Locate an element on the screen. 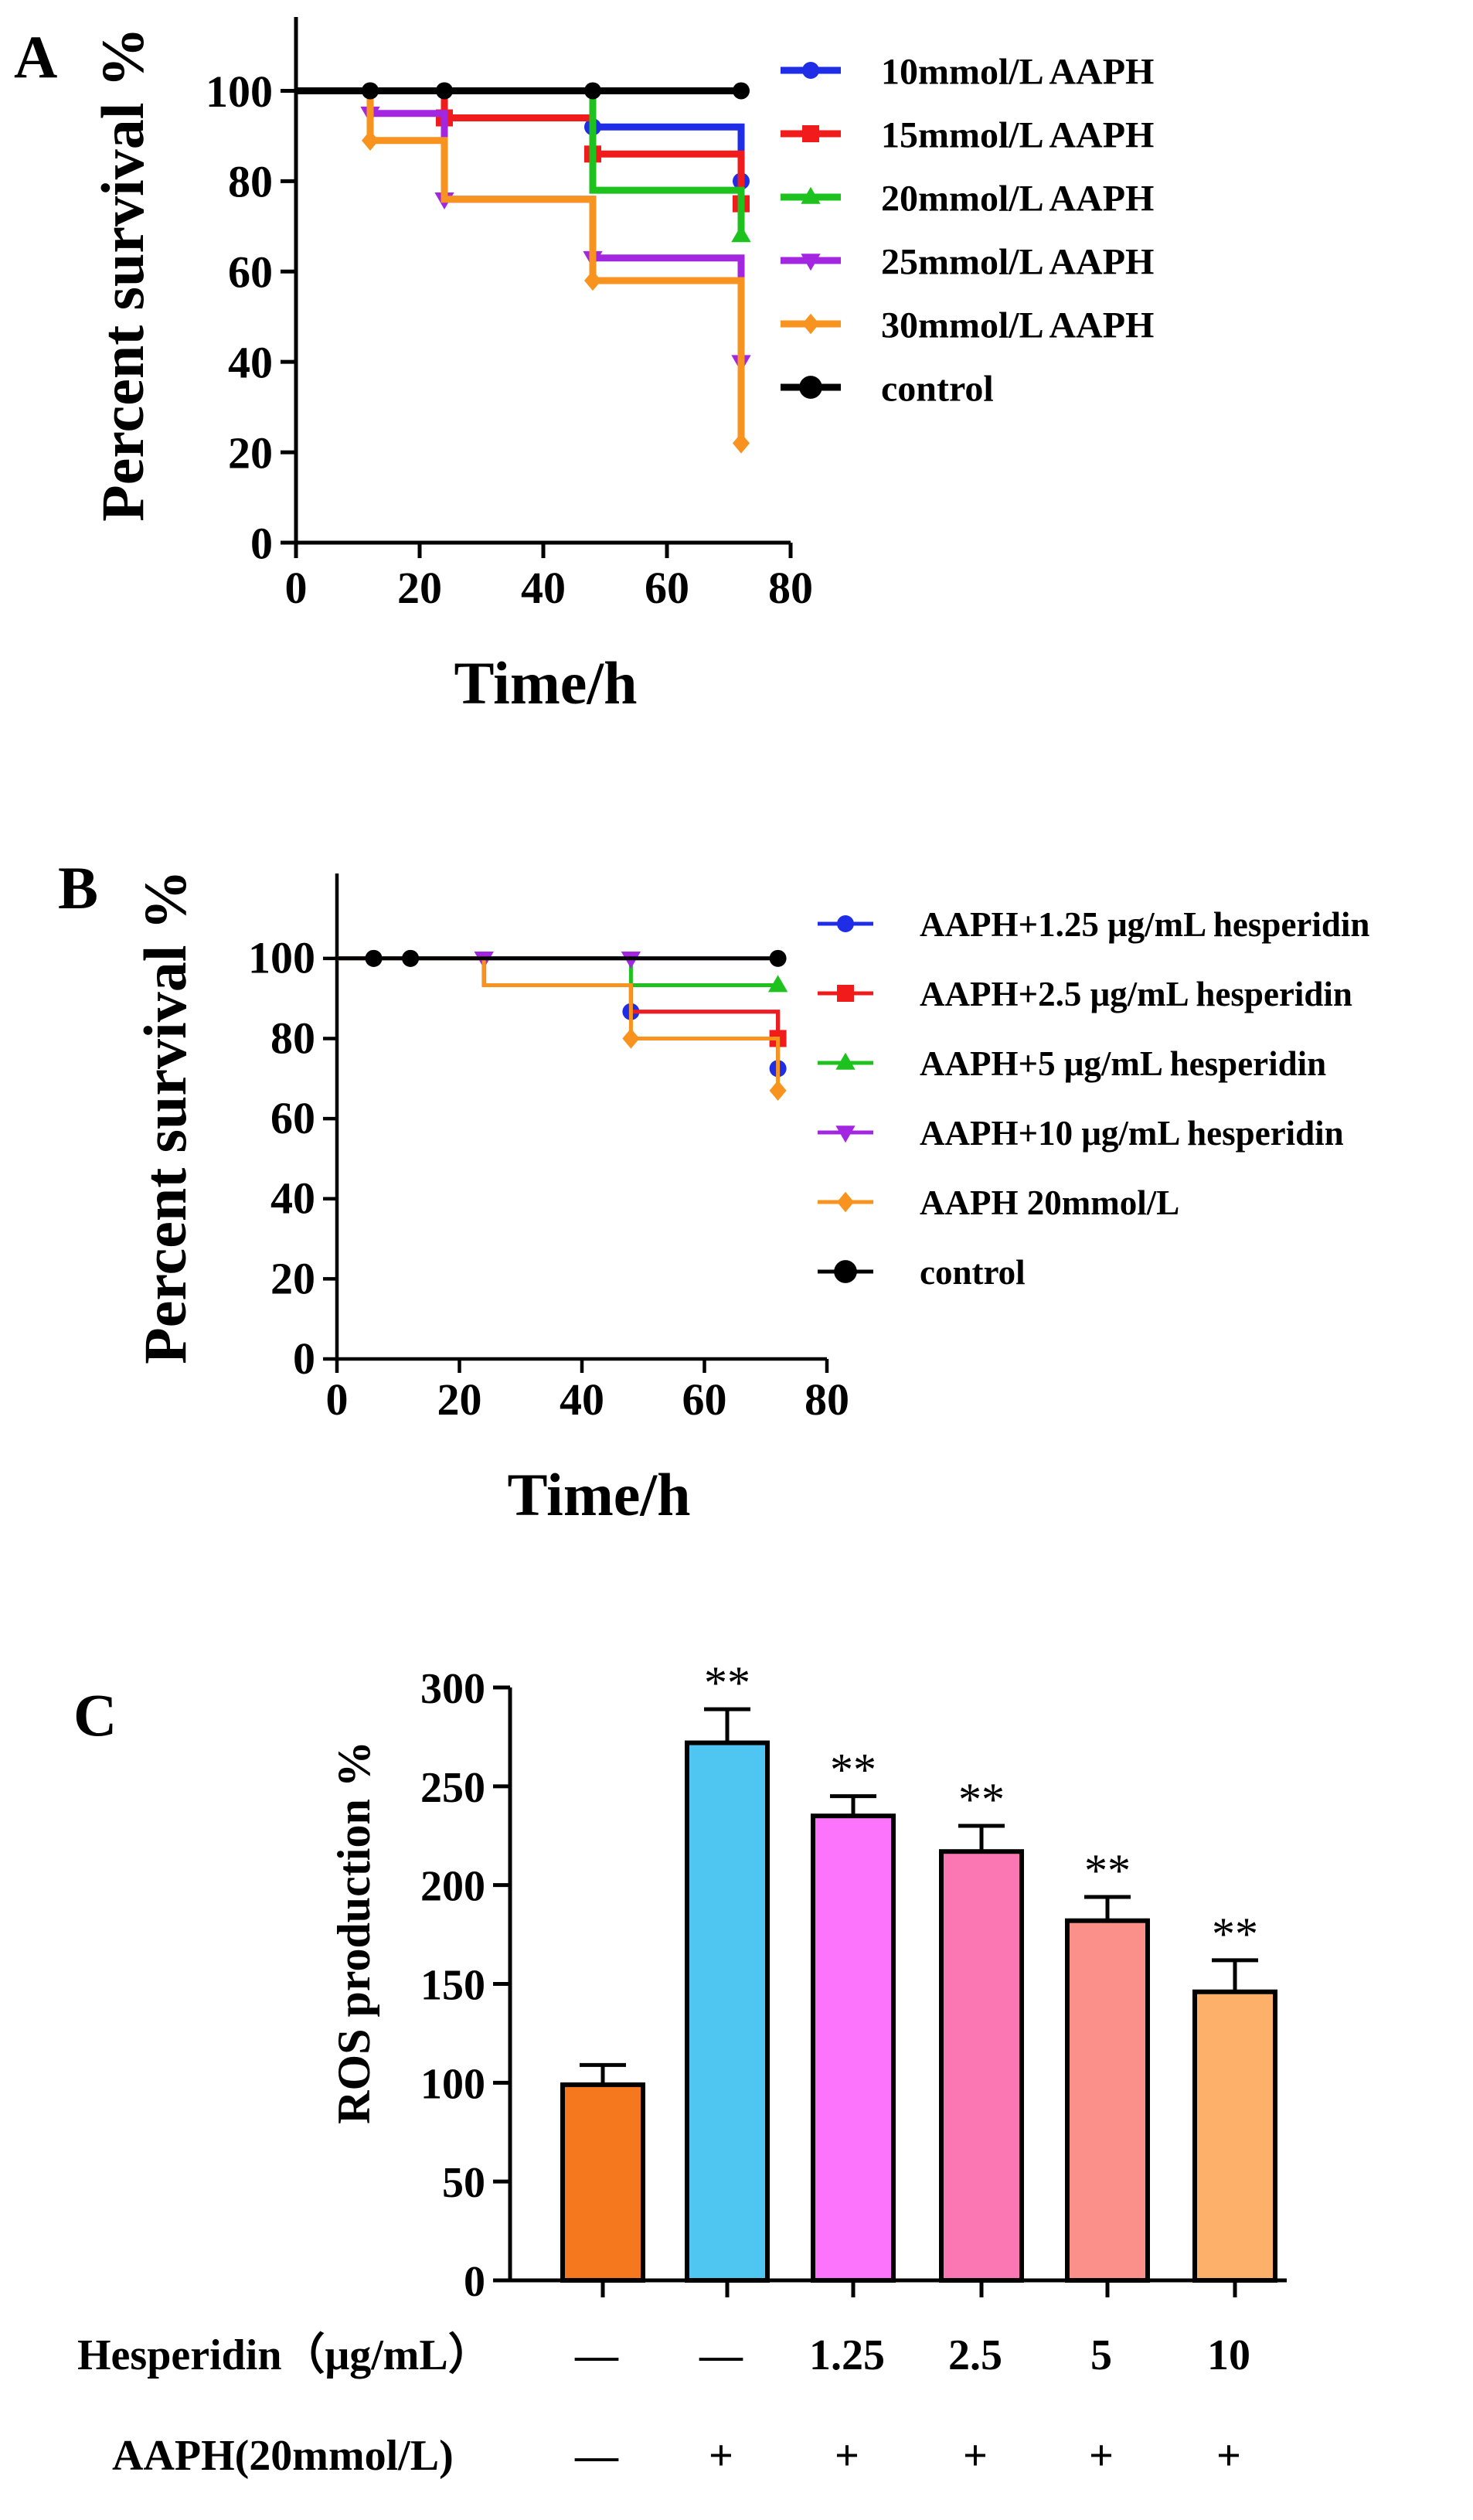  panel-a-y-tick-label: 80 is located at coordinates (250, 182).